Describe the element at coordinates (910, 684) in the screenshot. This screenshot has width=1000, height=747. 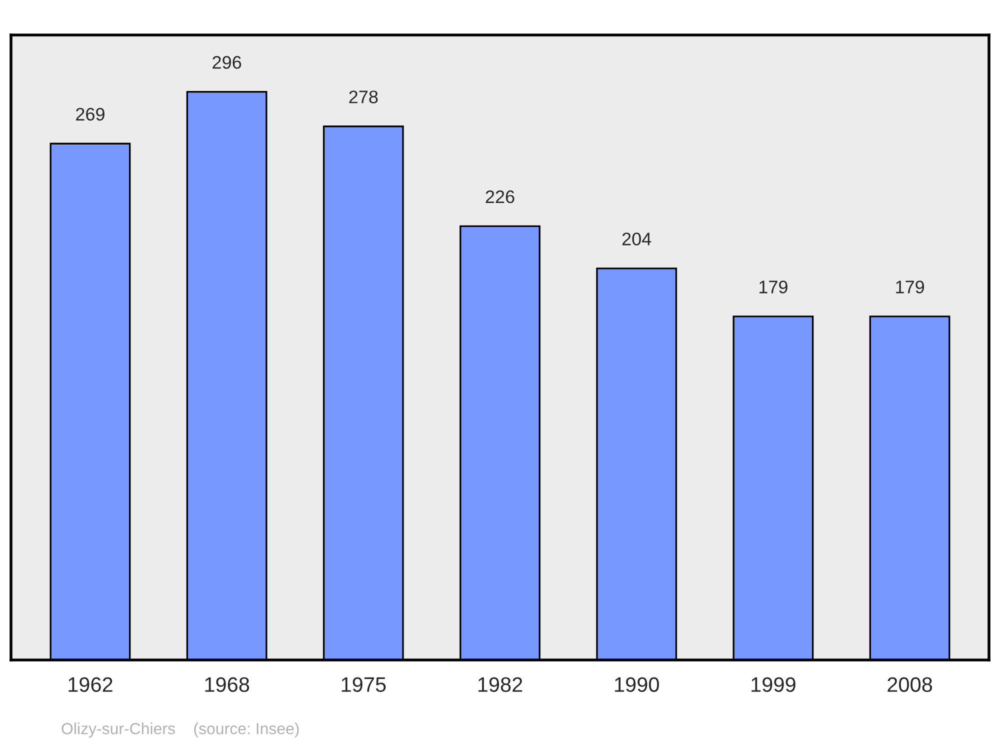
I see `x-tick-label: 2008` at that location.